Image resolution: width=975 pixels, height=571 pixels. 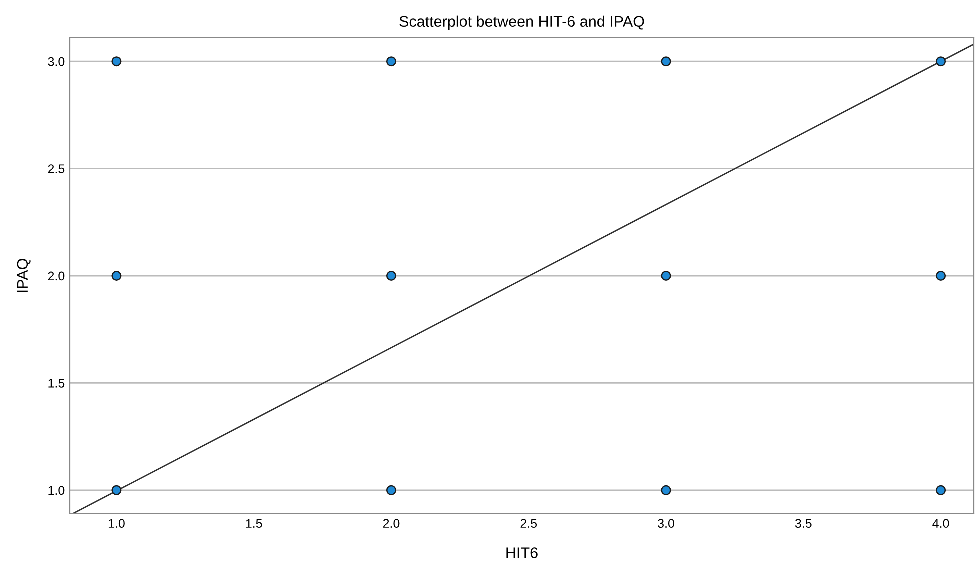 What do you see at coordinates (56, 276) in the screenshot?
I see `y-tick-label: 2.0` at bounding box center [56, 276].